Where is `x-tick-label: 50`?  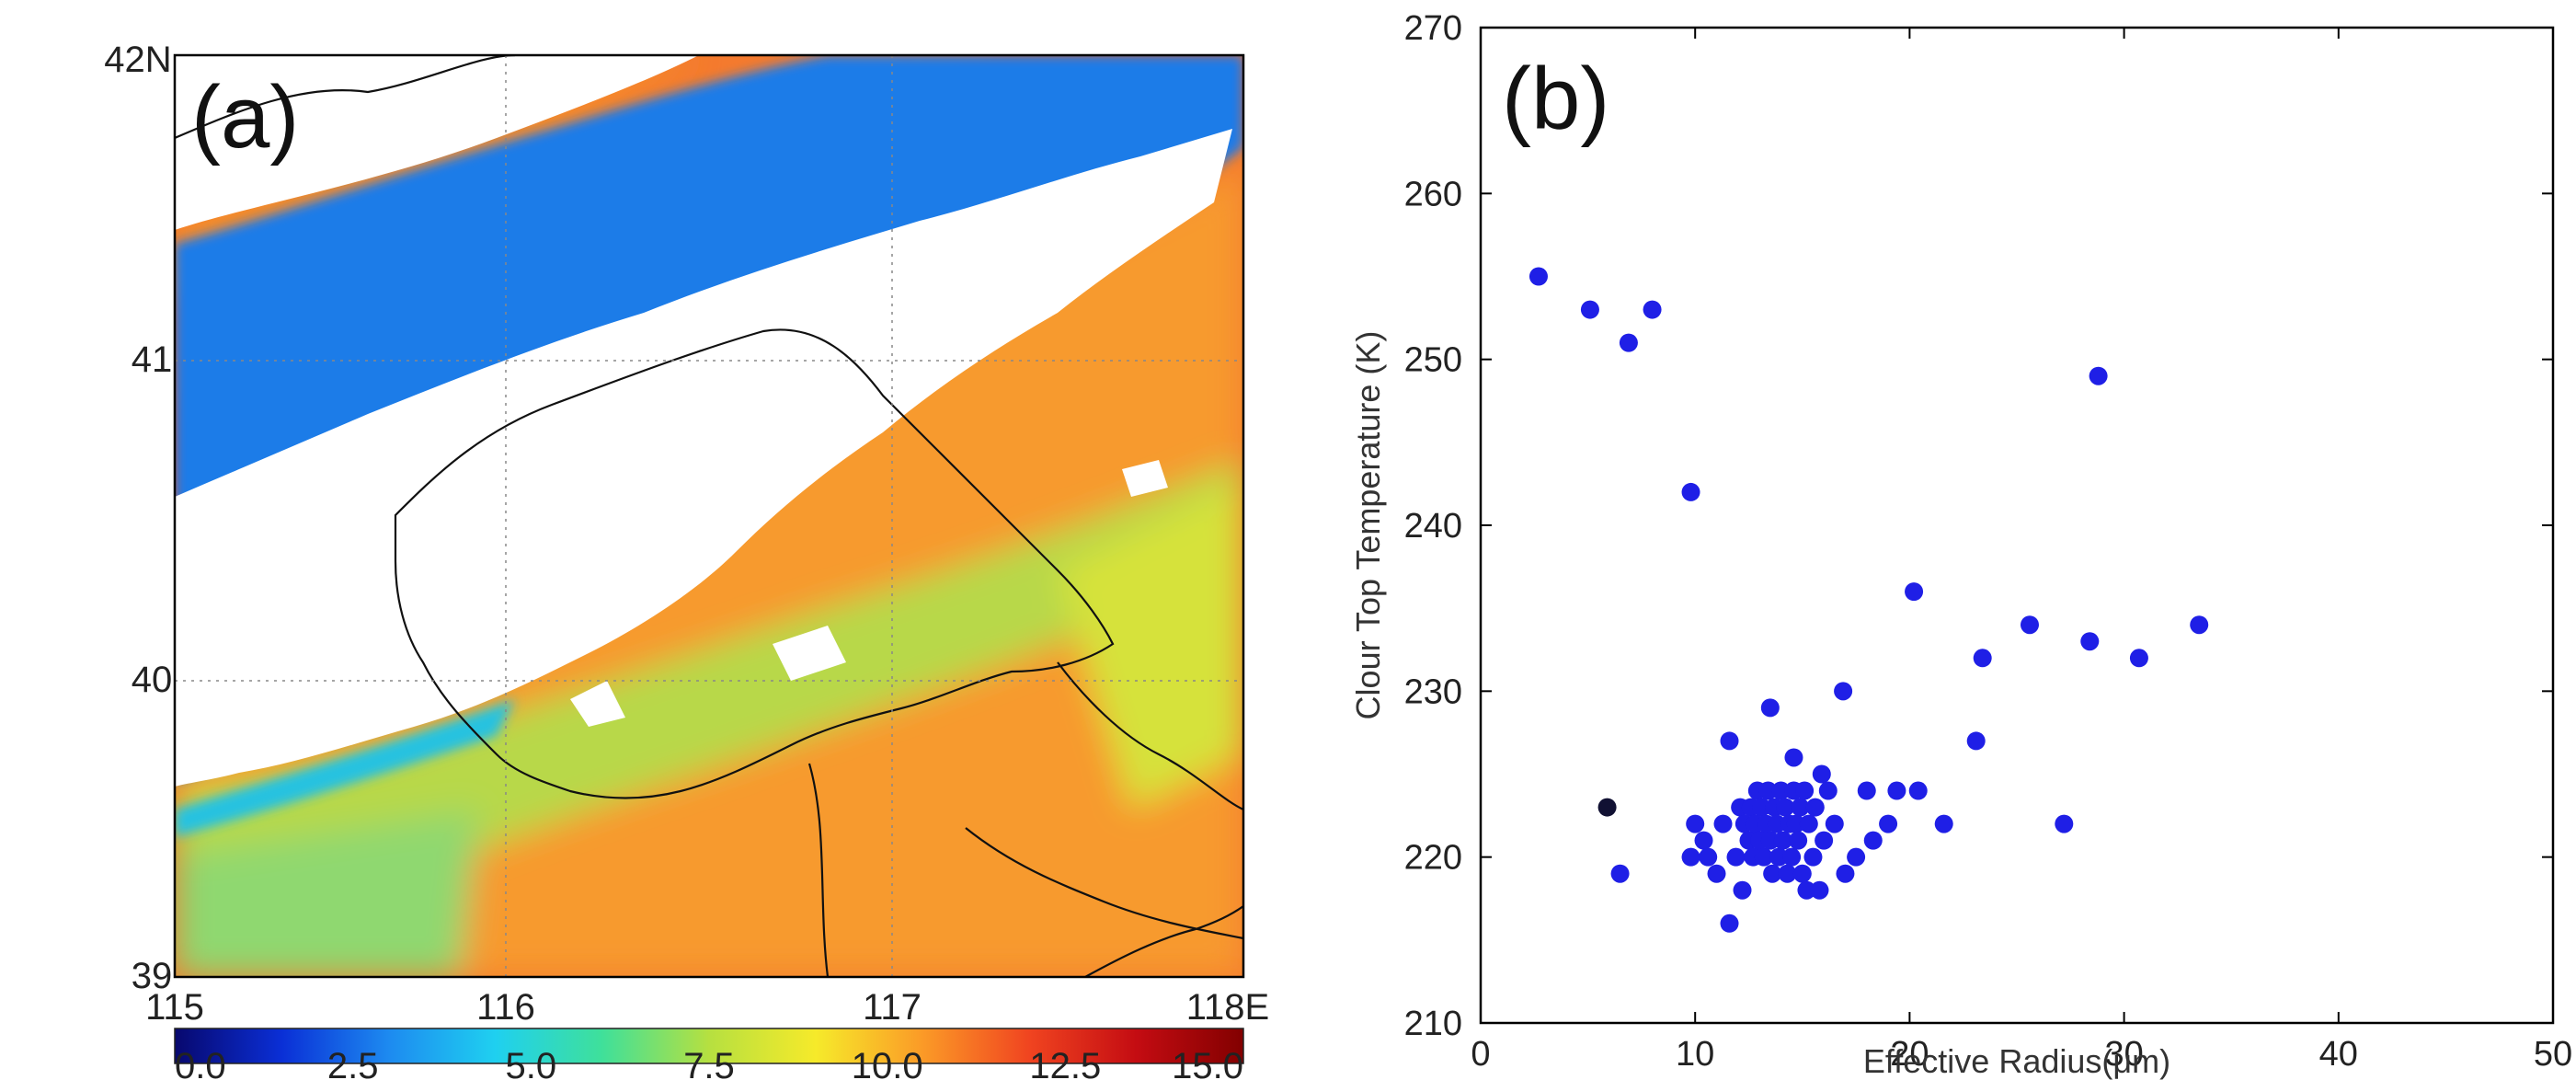 x-tick-label: 50 is located at coordinates (2553, 1054).